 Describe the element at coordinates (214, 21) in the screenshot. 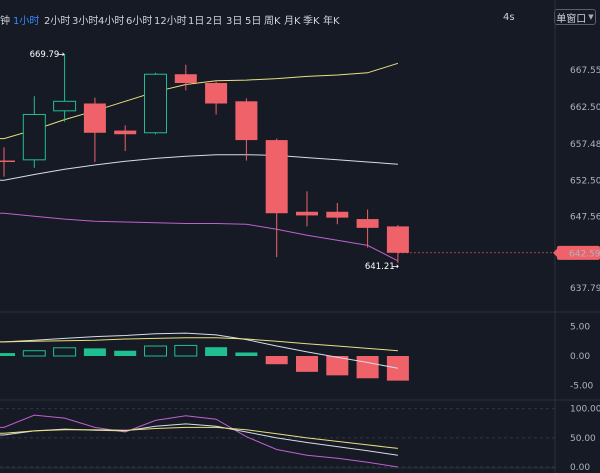

I see `timeframe-tab: 2日` at that location.